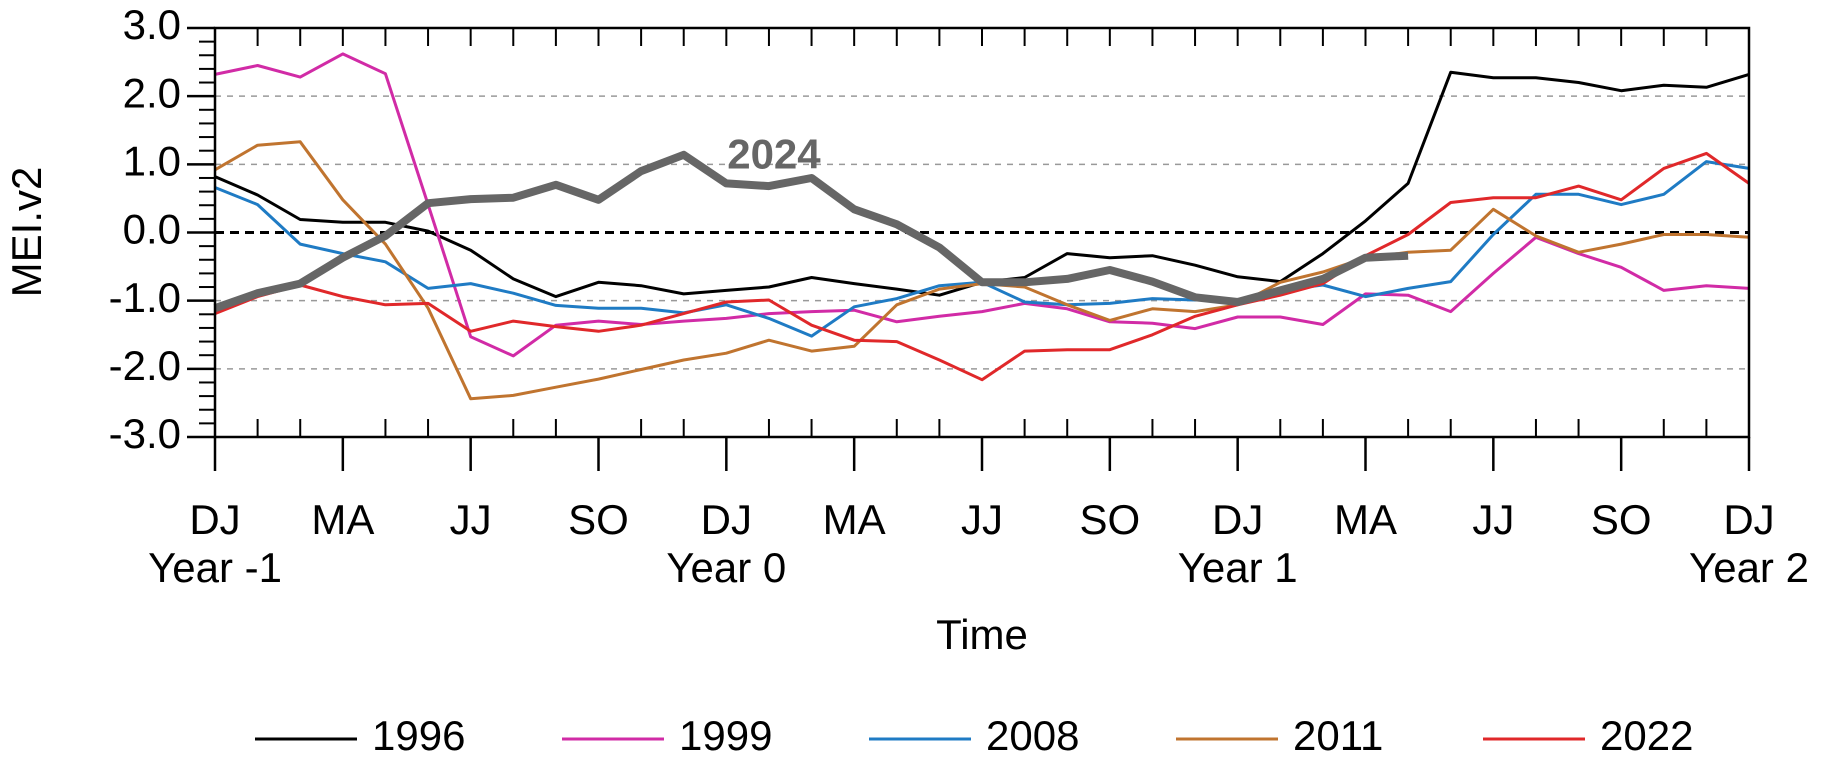  Describe the element at coordinates (152, 160) in the screenshot. I see `y-tick-label: 1.0` at that location.